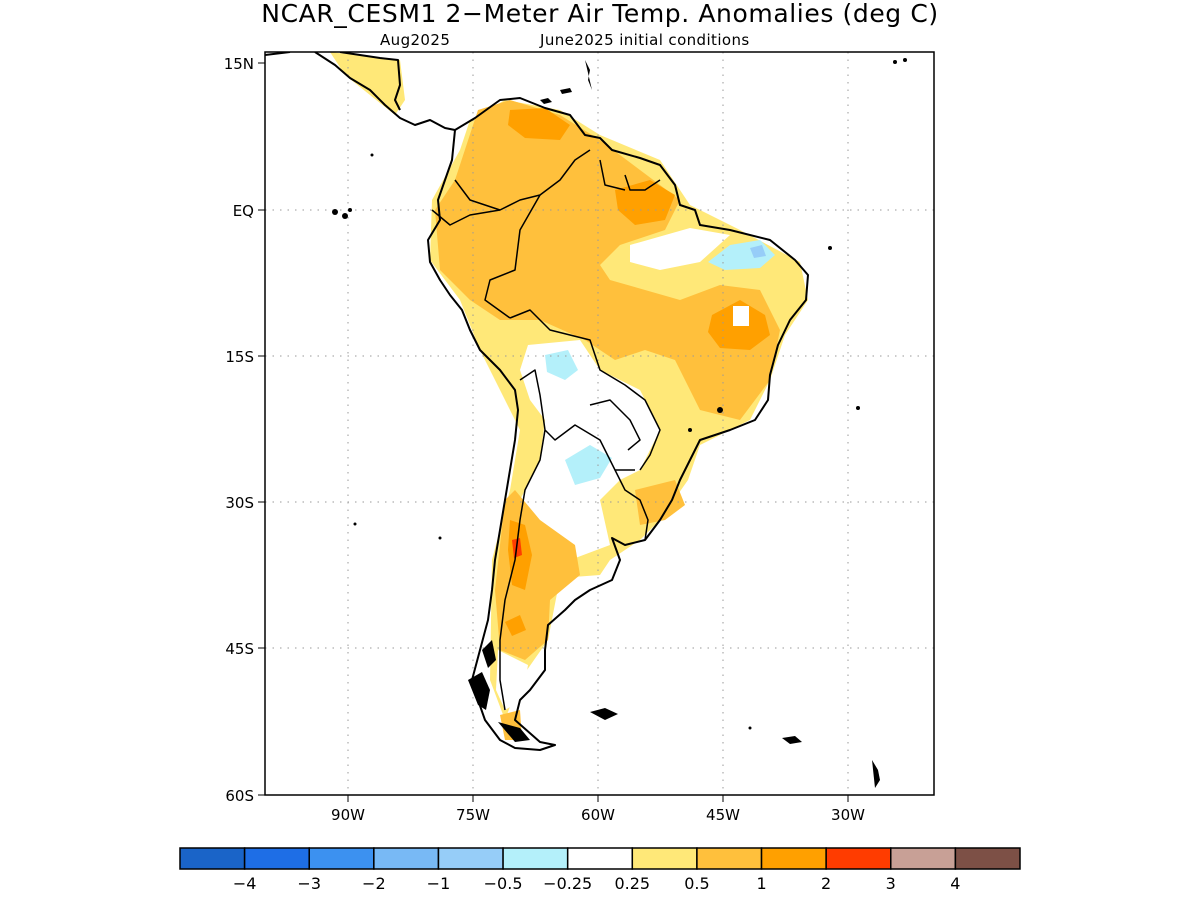 This screenshot has width=1200, height=900. What do you see at coordinates (503, 883) in the screenshot?
I see `legend-tick-label: −0.5` at bounding box center [503, 883].